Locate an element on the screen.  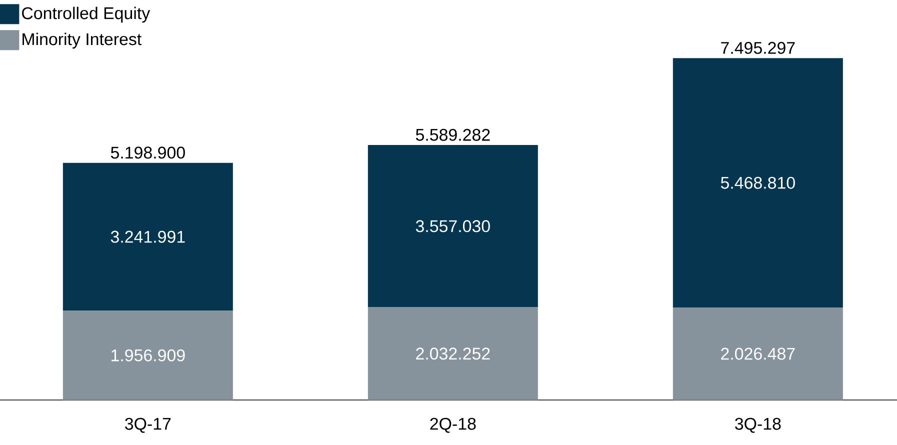
legend-label: Controlled Equity is located at coordinates (86, 14).